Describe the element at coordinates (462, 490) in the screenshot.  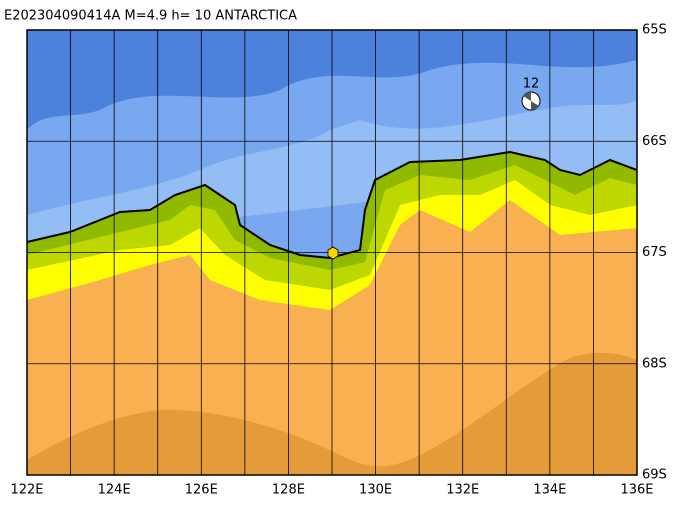
I see `lon-label: 132E` at that location.